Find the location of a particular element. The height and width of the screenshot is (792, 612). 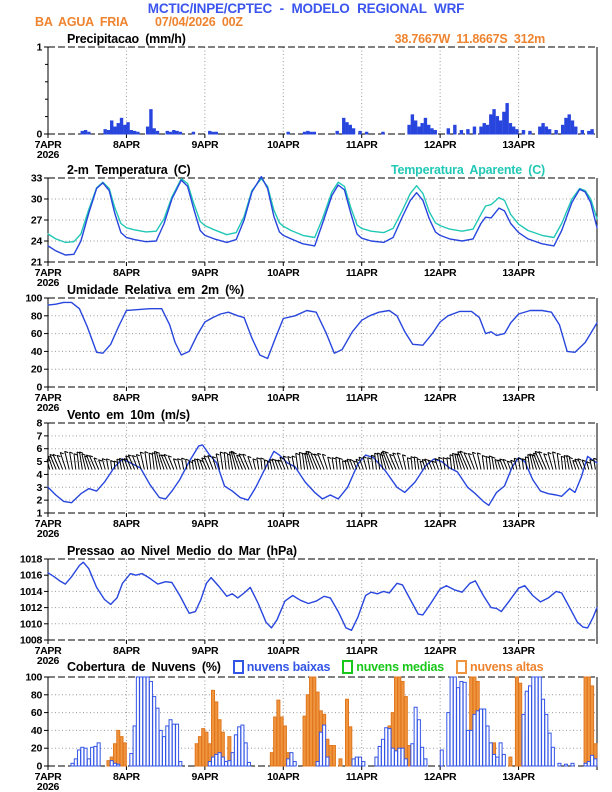

svg-text: 1008 is located at coordinates (31, 641).